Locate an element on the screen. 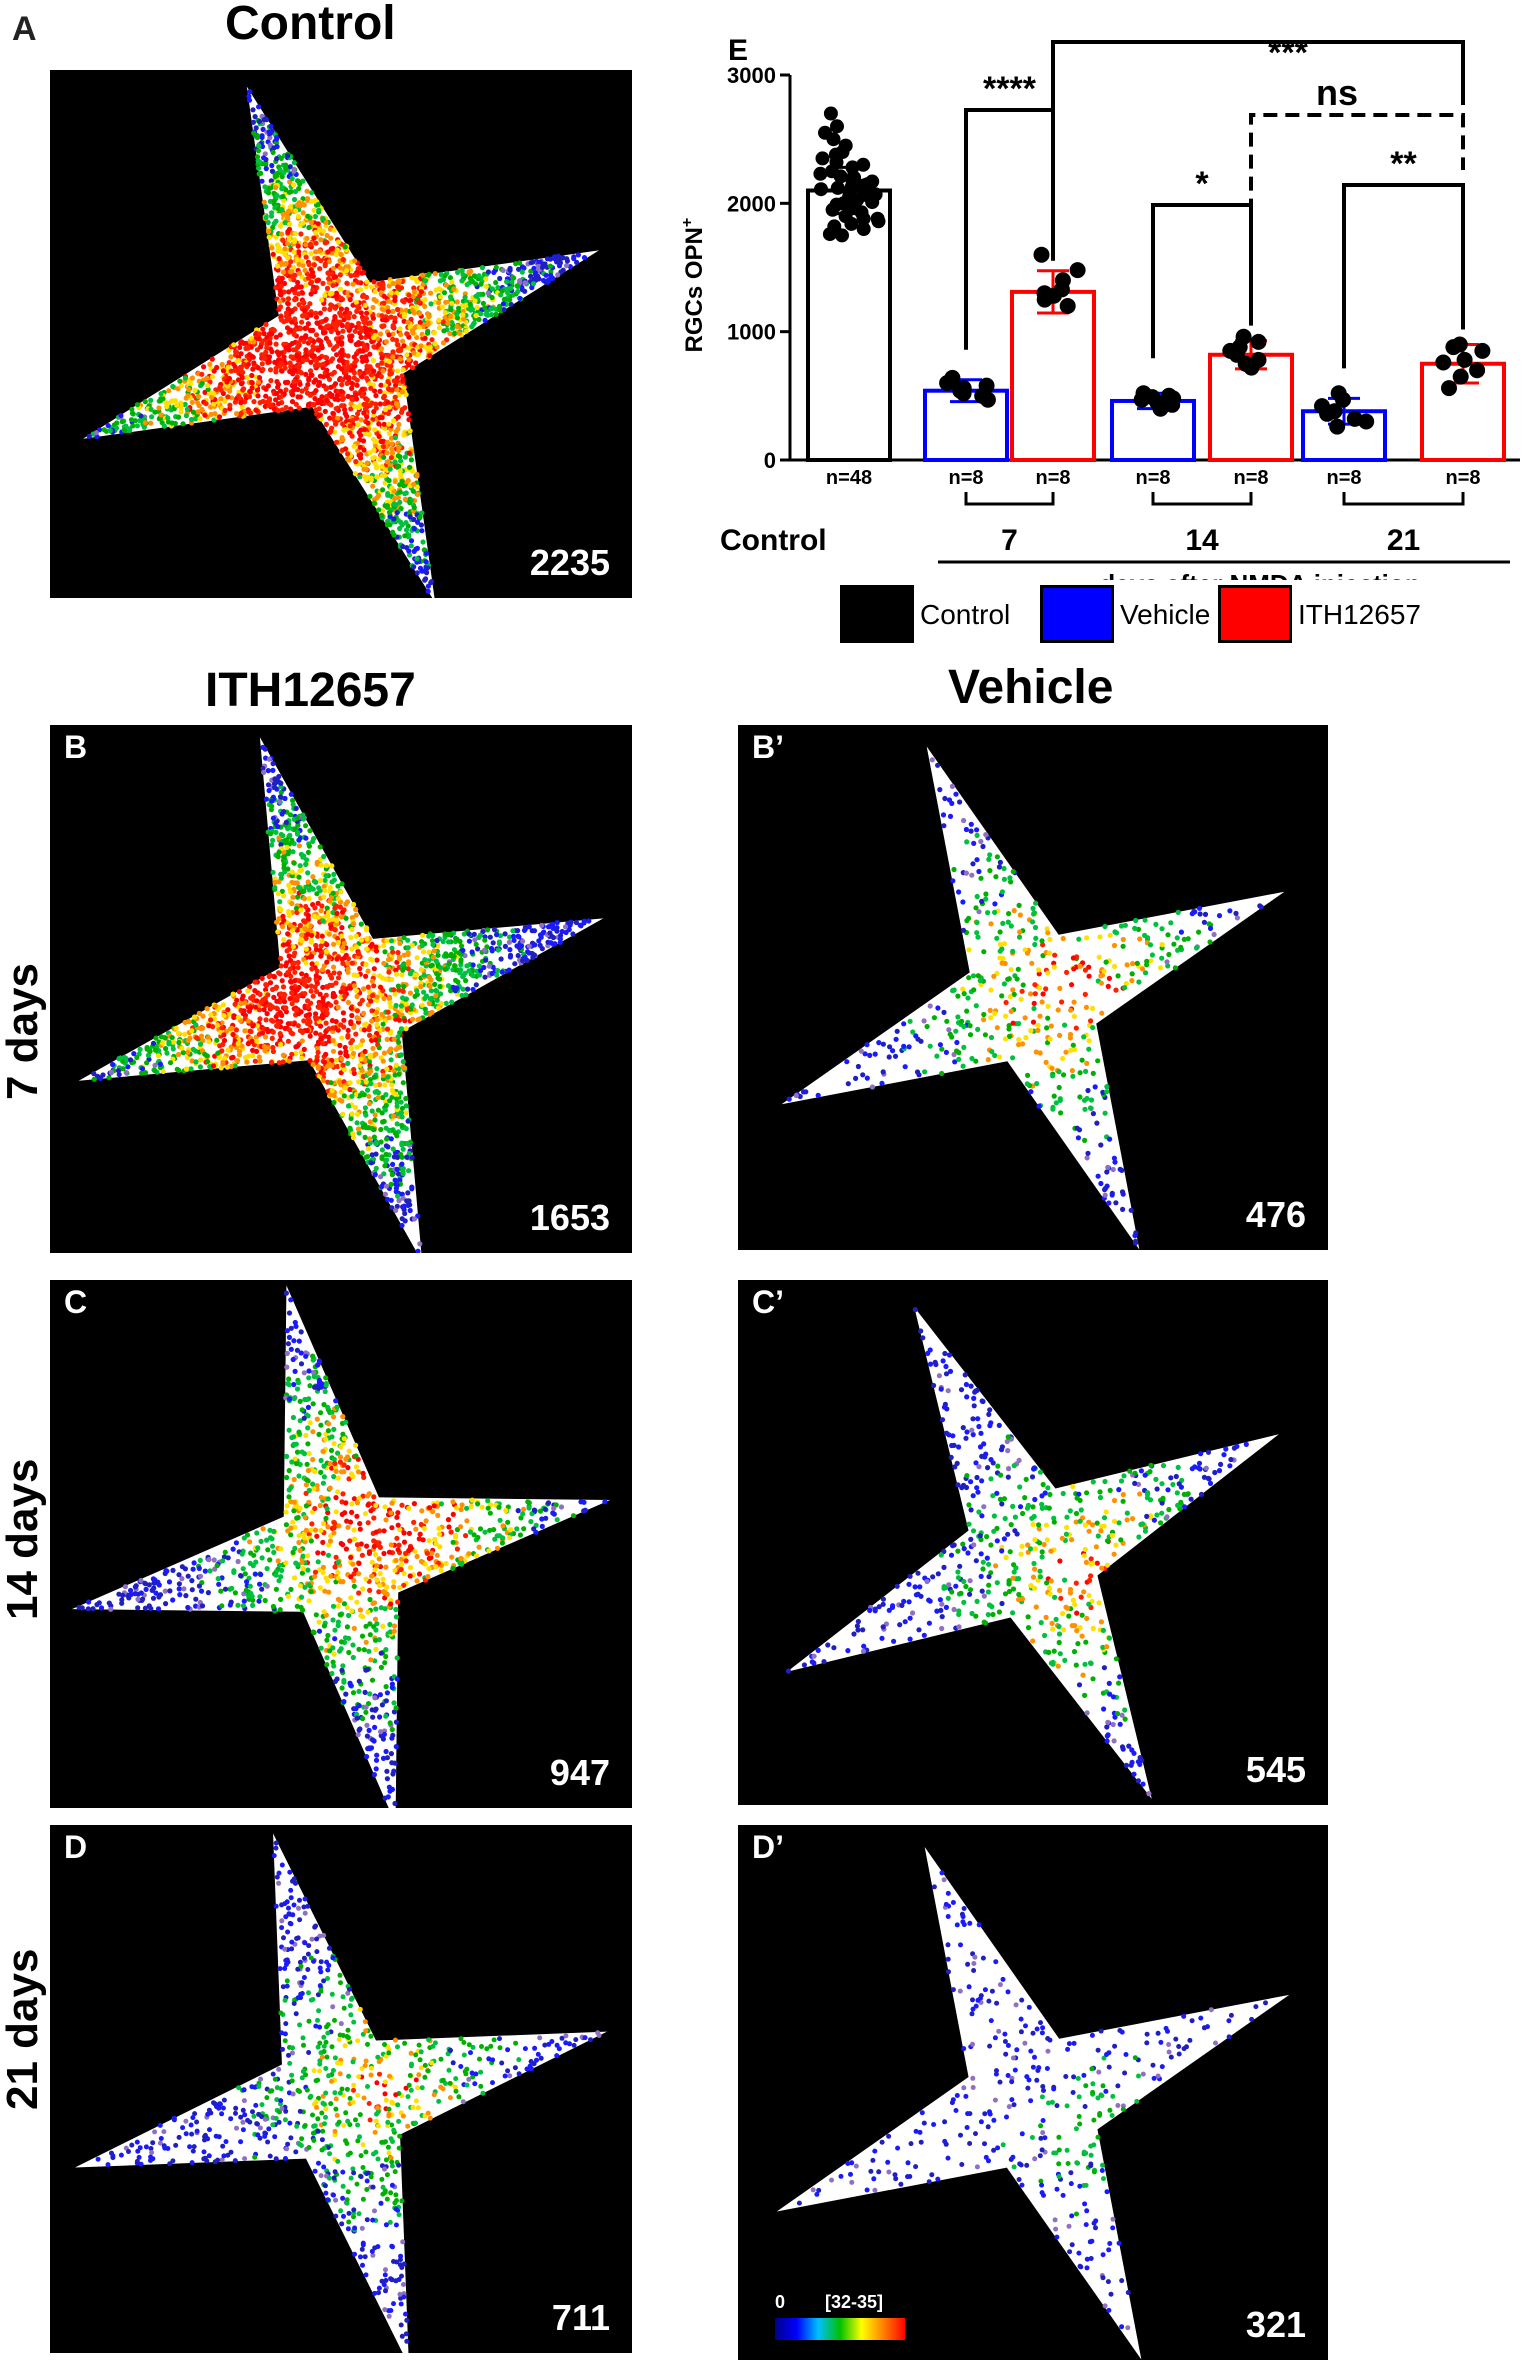  bar-control-control is located at coordinates (849, 325).